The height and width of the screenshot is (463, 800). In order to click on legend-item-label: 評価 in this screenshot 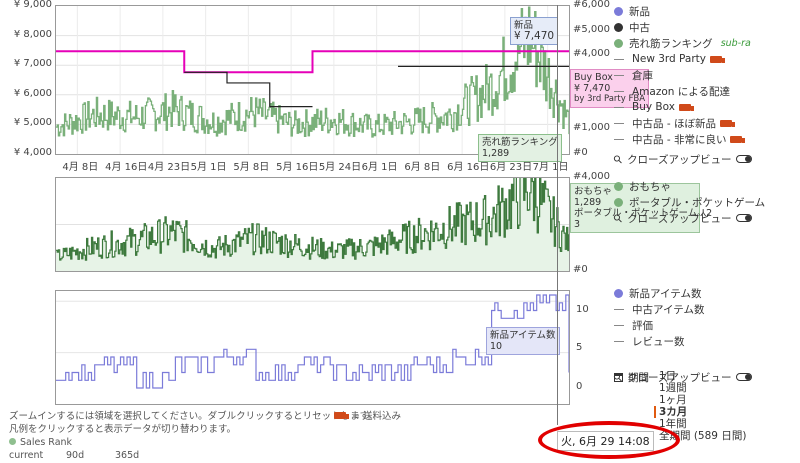, I will do `click(642, 325)`.